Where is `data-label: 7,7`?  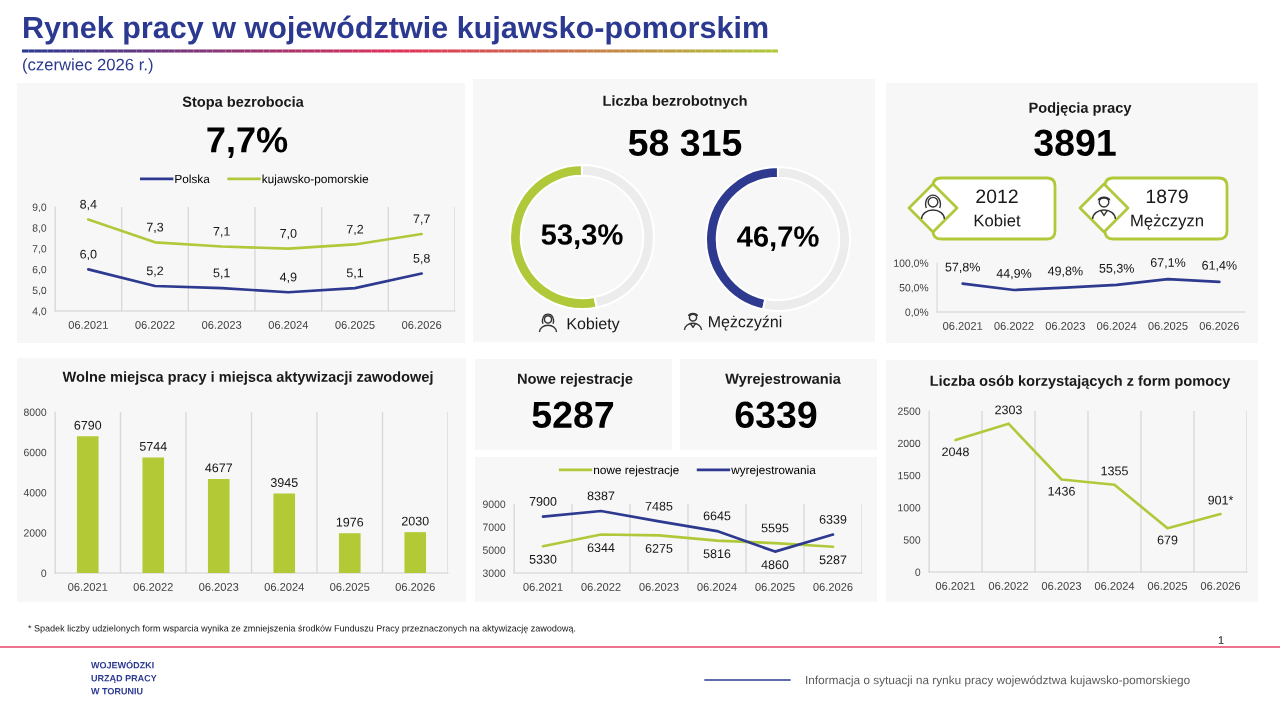 data-label: 7,7 is located at coordinates (421, 219).